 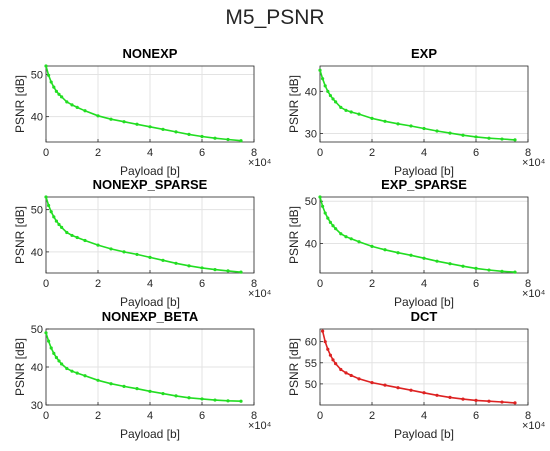 What do you see at coordinates (37, 406) in the screenshot?
I see `y-tick-label: 30` at bounding box center [37, 406].